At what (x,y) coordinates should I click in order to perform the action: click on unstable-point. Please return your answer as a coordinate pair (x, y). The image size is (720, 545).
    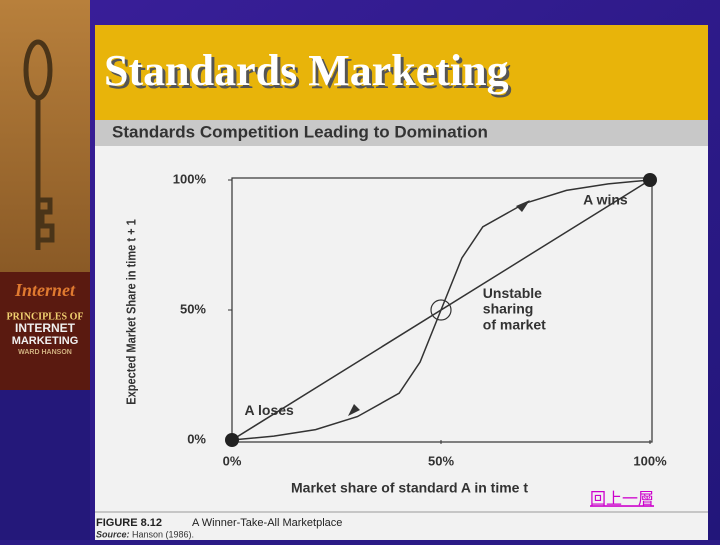
    Looking at the image, I should click on (441, 310).